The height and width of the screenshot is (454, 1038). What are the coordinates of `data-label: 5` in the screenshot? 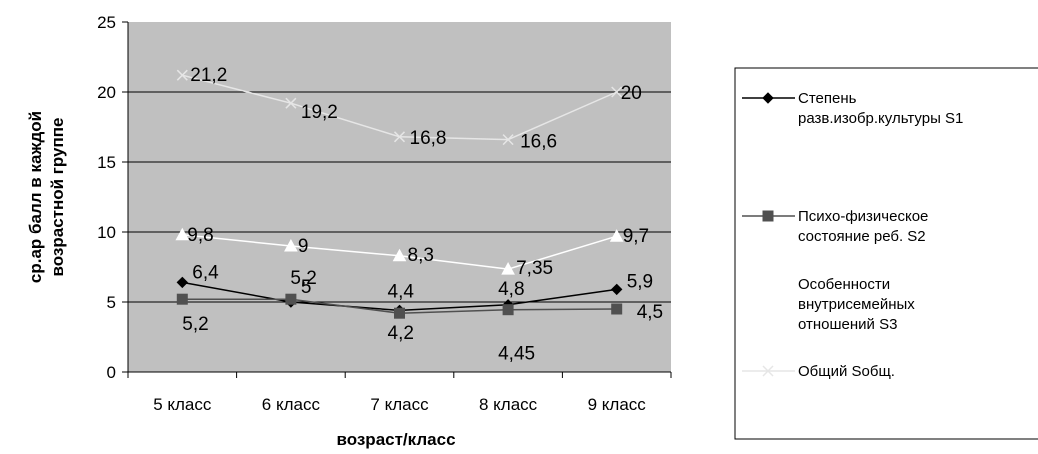 It's located at (306, 287).